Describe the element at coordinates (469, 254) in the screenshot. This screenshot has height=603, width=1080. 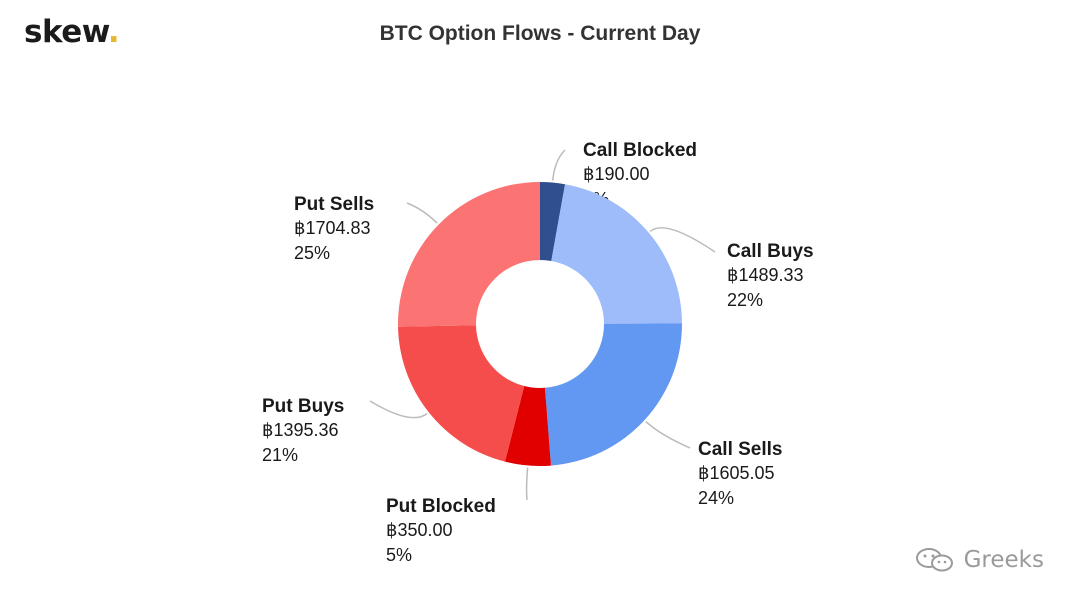
I see `donut-slice-put-sells` at that location.